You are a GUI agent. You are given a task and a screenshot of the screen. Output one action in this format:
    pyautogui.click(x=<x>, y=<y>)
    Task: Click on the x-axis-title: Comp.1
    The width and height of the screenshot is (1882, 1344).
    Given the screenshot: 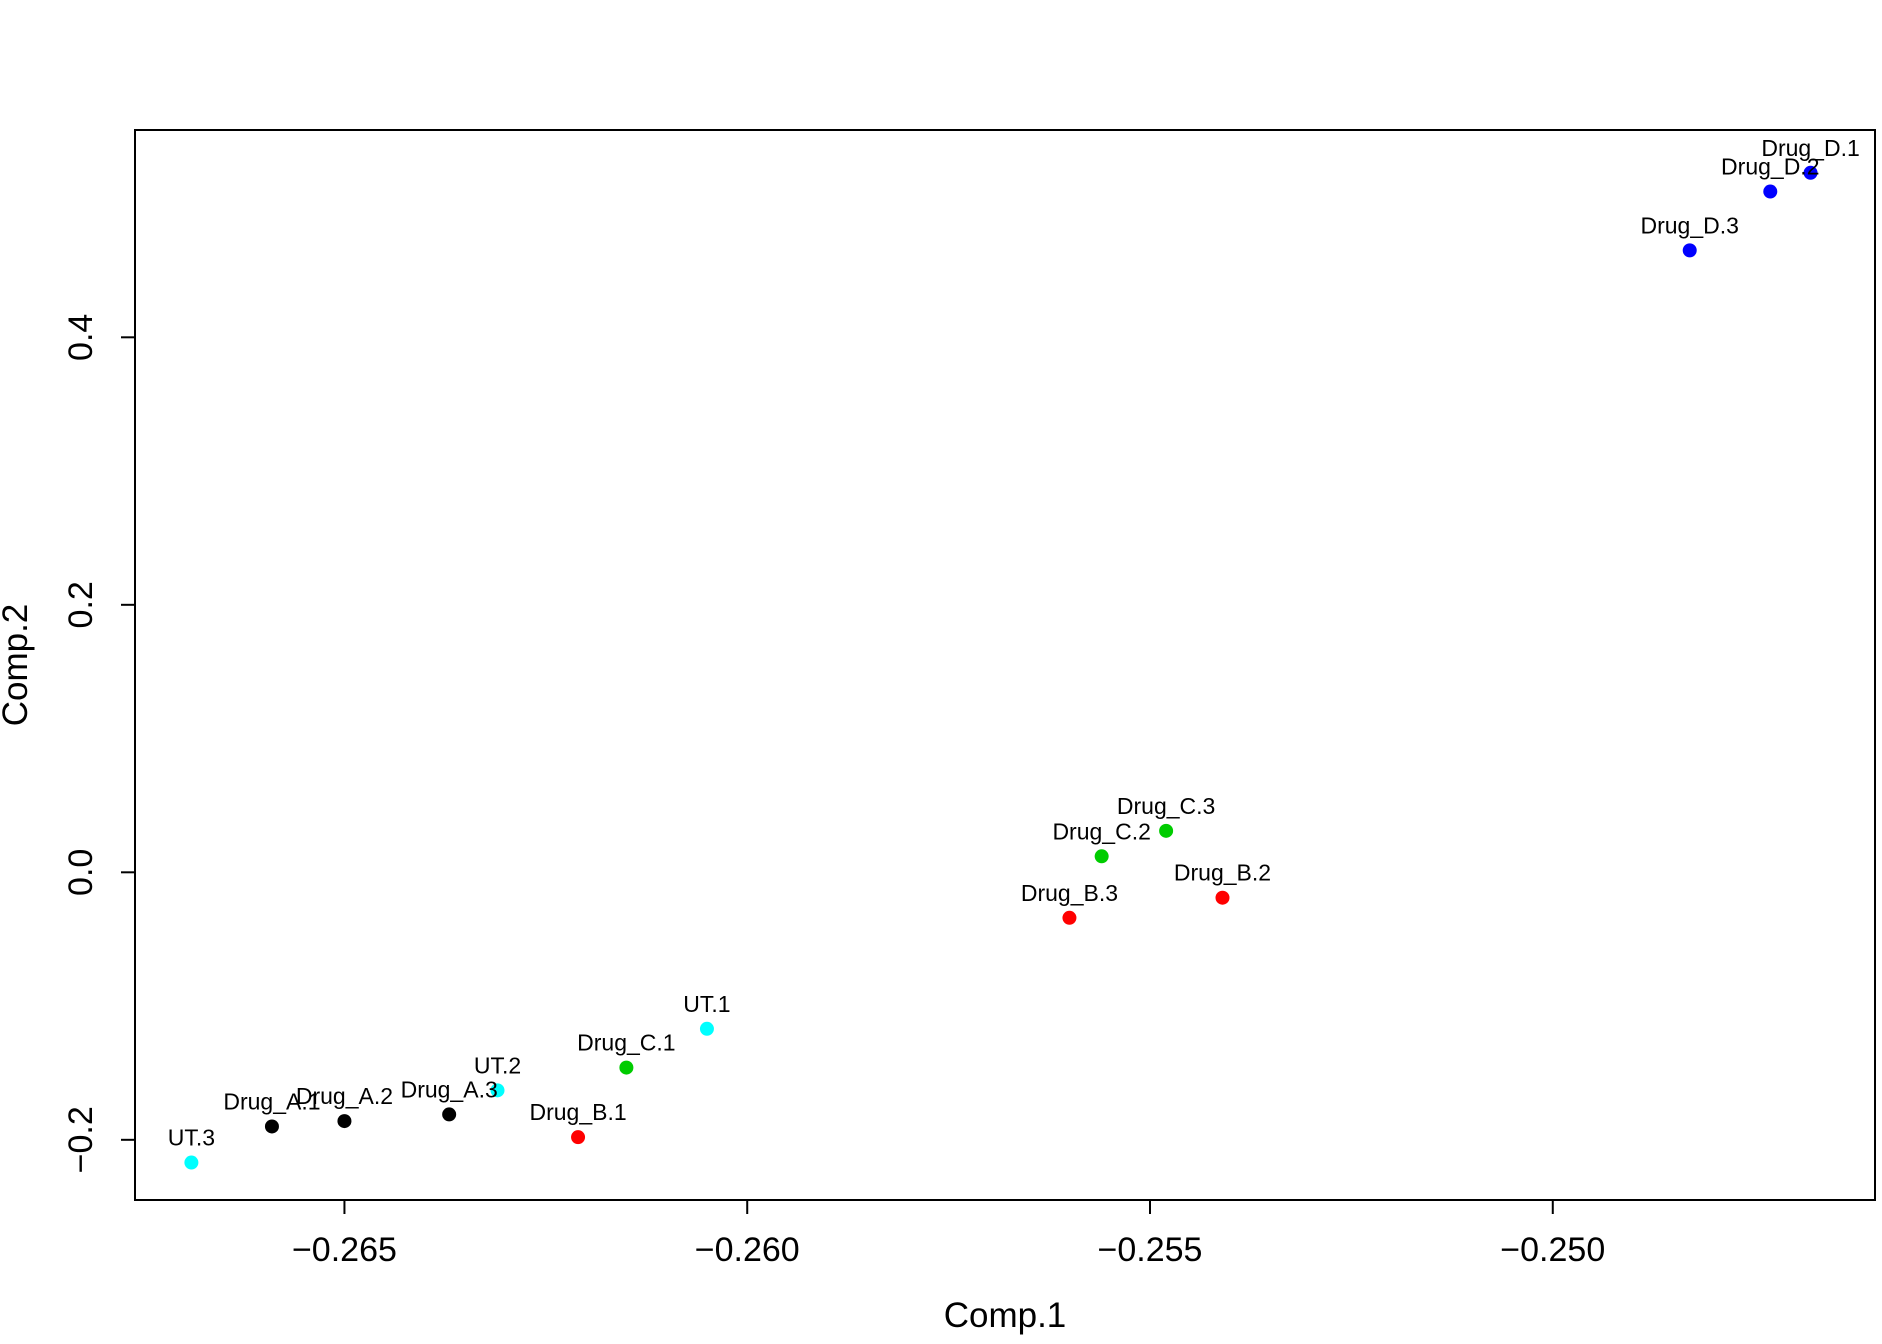 What is the action you would take?
    pyautogui.click(x=1005, y=1315)
    